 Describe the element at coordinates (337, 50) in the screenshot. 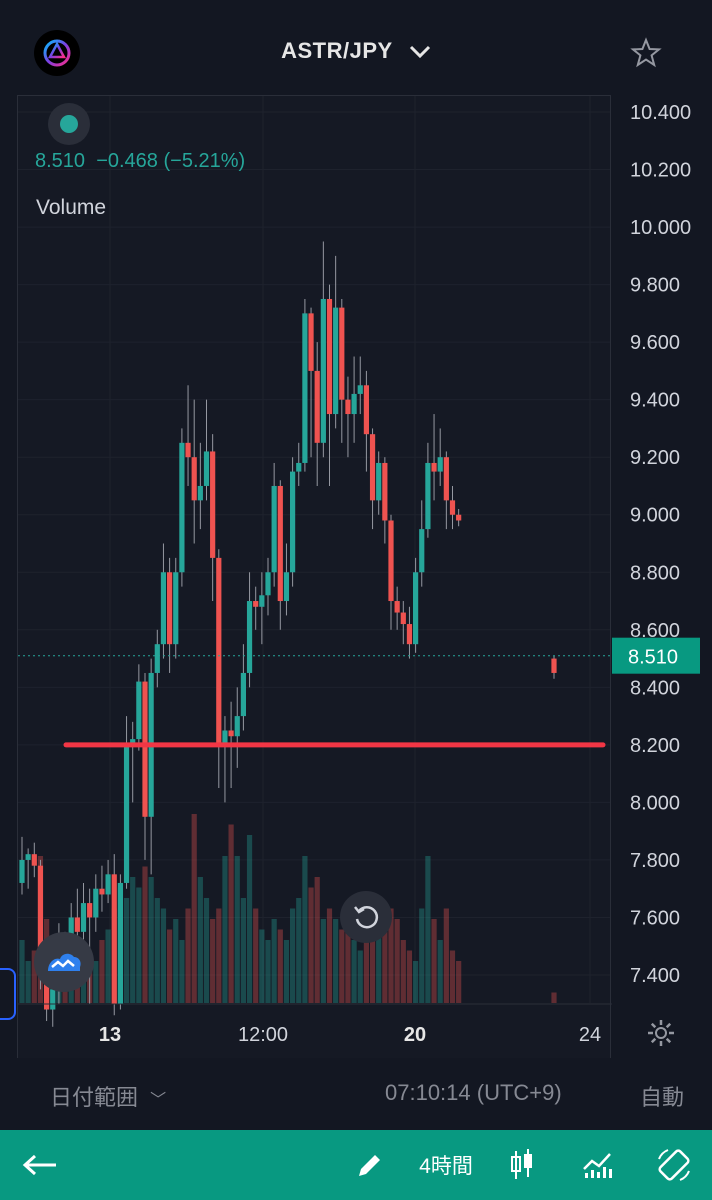

I see `symbol-name: ASTR/JPY` at that location.